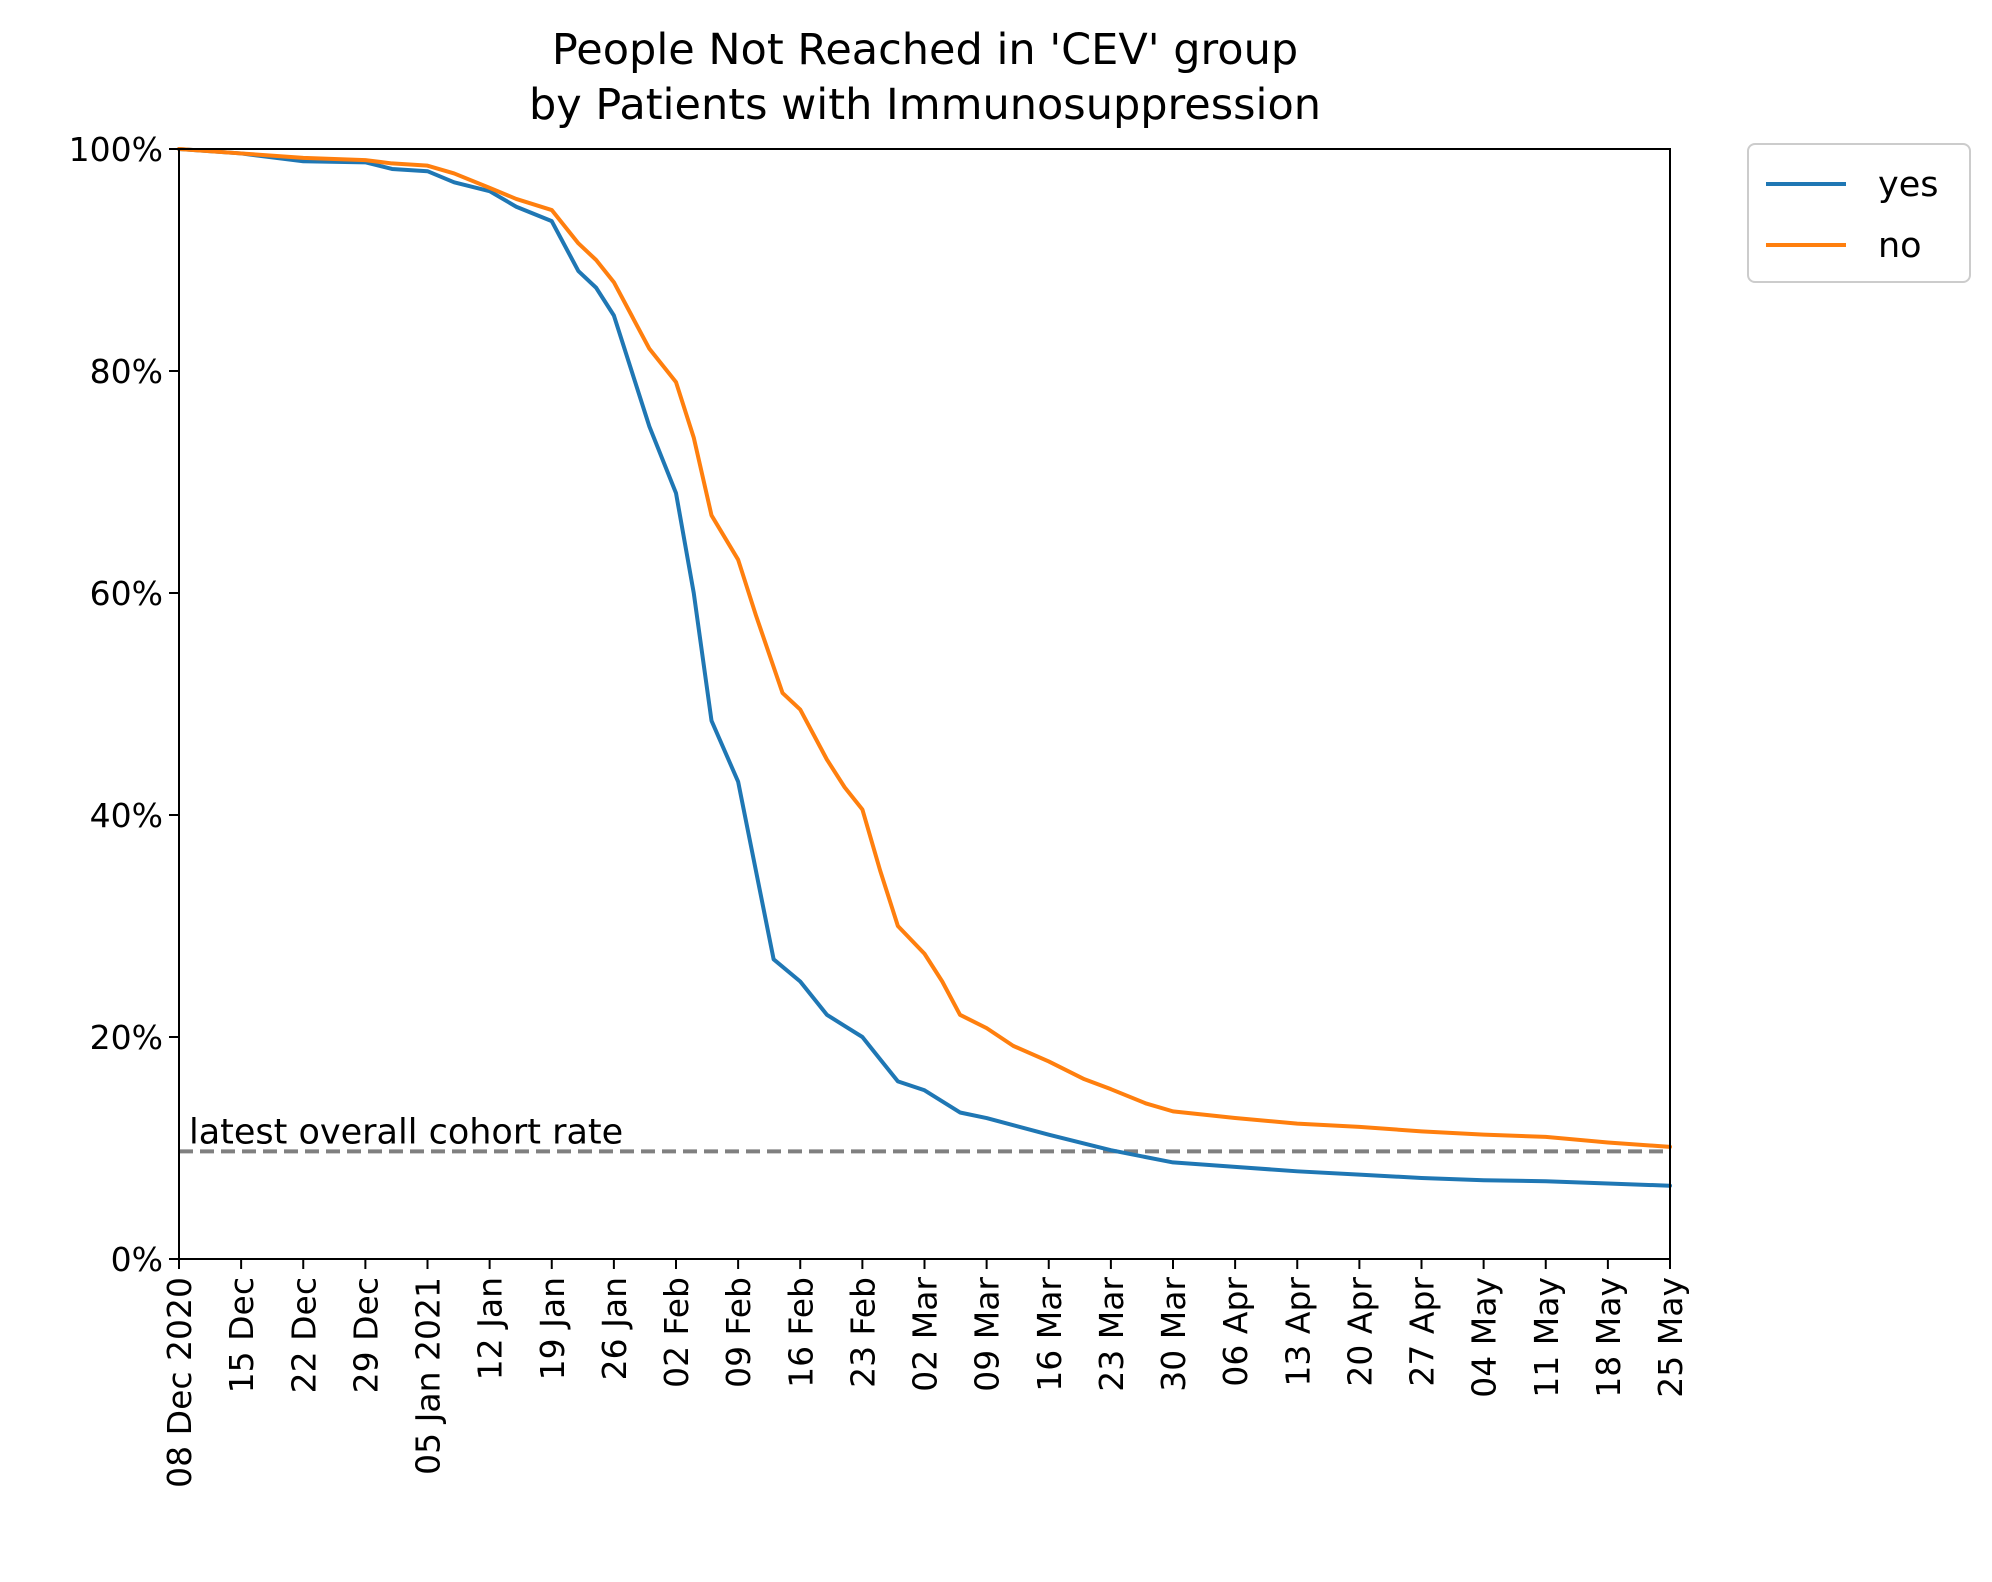 This screenshot has width=1992, height=1582. Describe the element at coordinates (124, 704) in the screenshot. I see `y-axis: 0% 20% 40% 60% 80% 100%` at that location.